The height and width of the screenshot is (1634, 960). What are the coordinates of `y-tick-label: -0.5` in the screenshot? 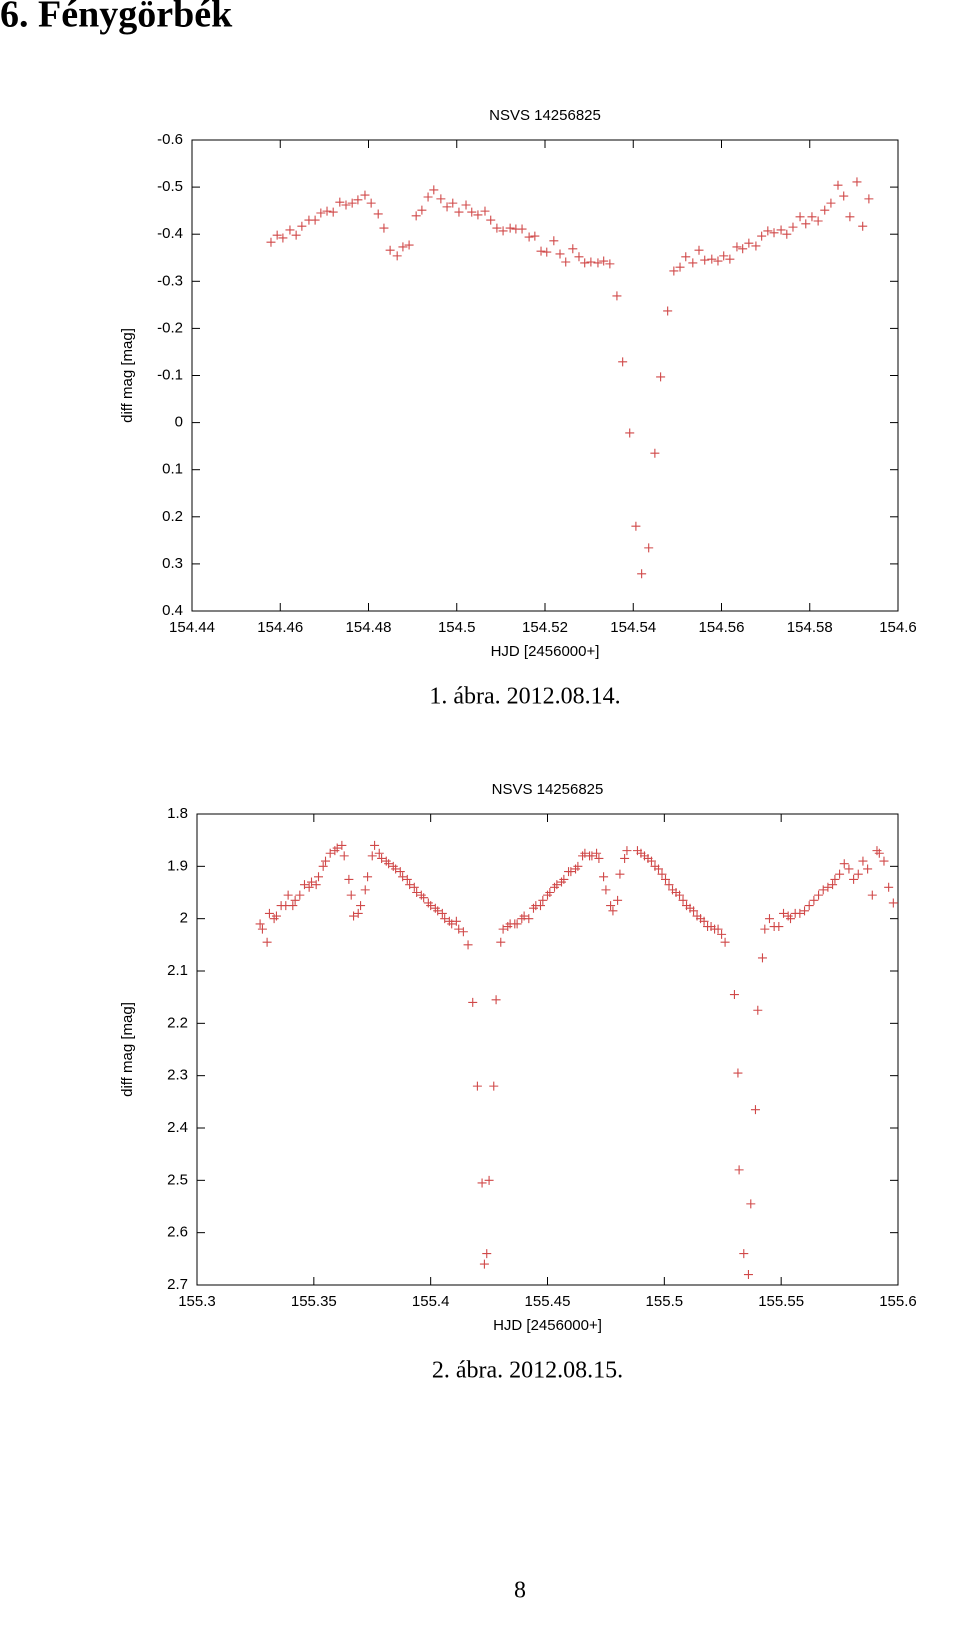 It's located at (170, 186).